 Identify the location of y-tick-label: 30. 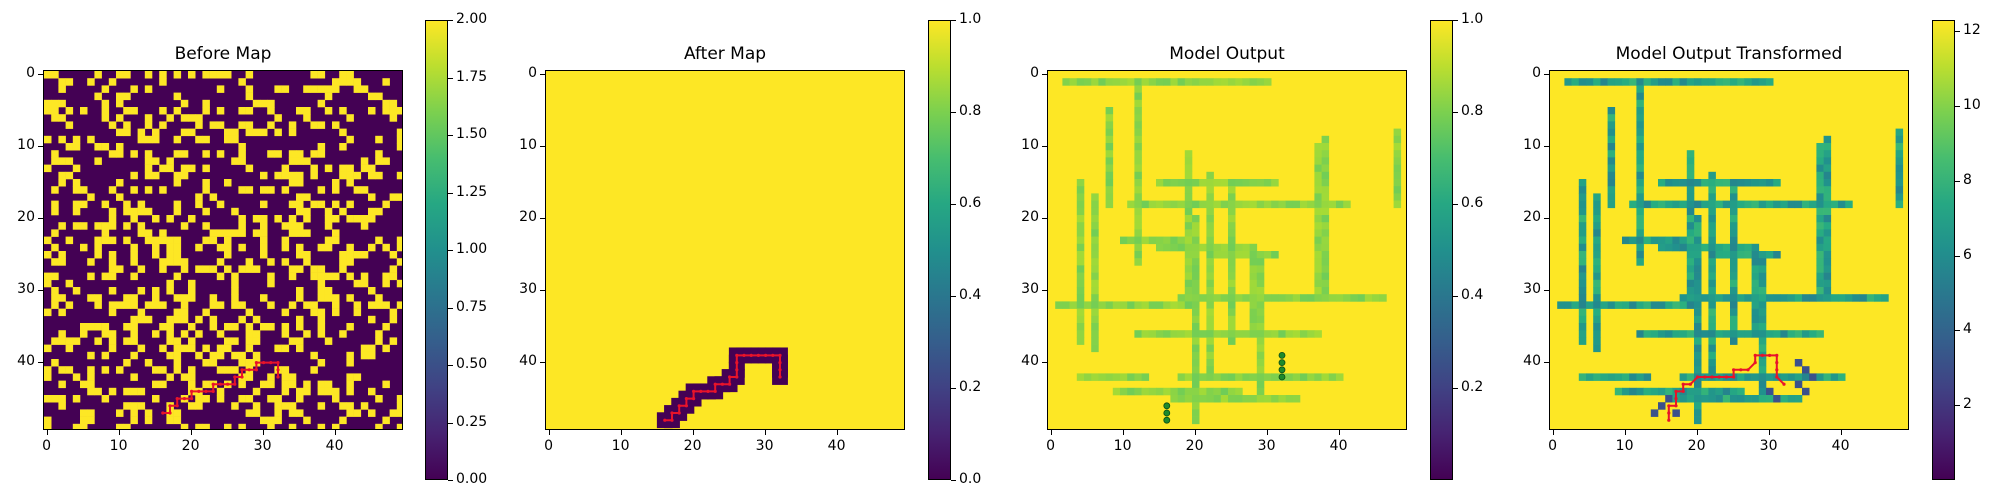
(528, 288).